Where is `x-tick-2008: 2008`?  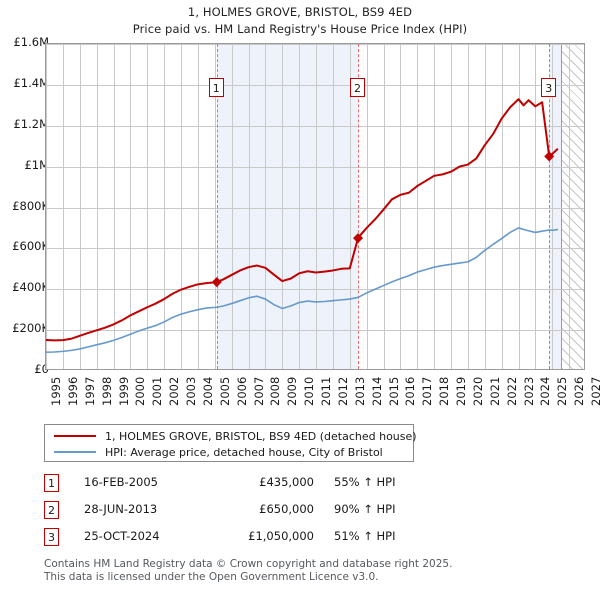
x-tick-2008: 2008 is located at coordinates (275, 391).